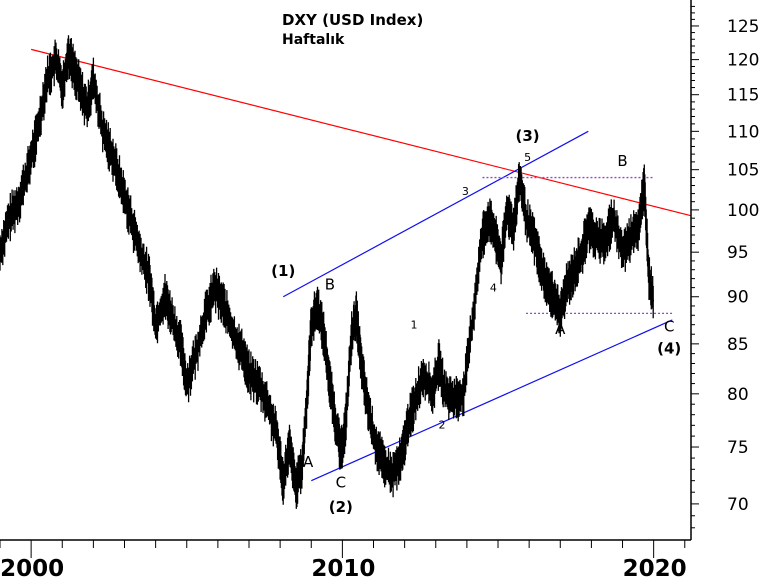  What do you see at coordinates (738, 345) in the screenshot?
I see `y-tick-label: 85` at bounding box center [738, 345].